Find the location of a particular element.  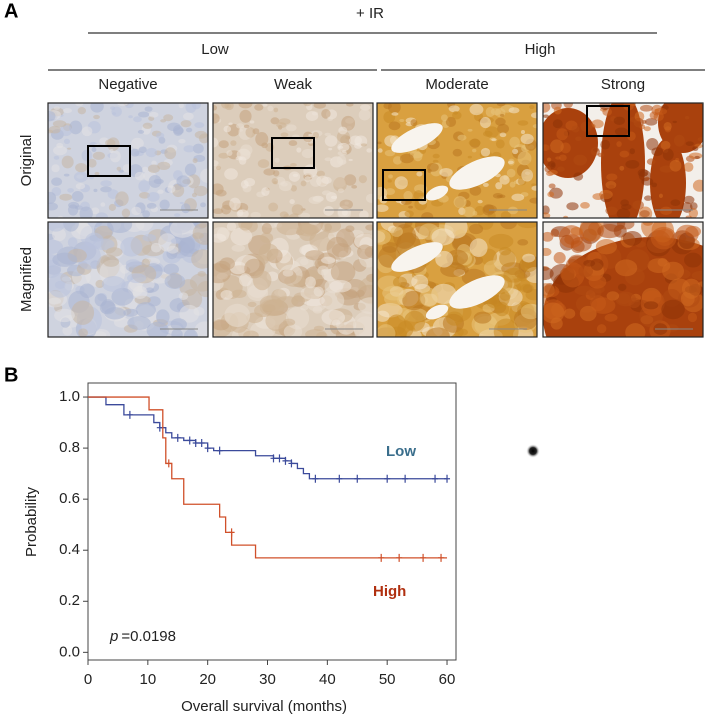

p-text: =0.0198 is located at coordinates (148, 636).